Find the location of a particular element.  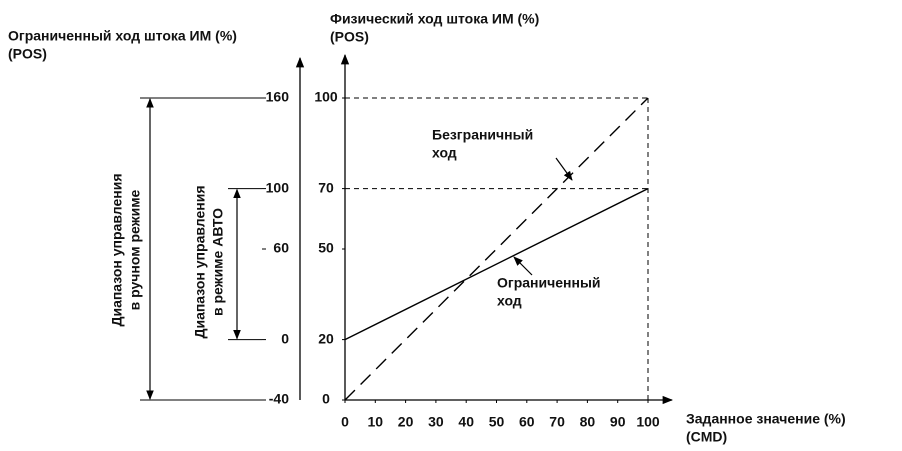

x-tick-label: 80 is located at coordinates (588, 422).